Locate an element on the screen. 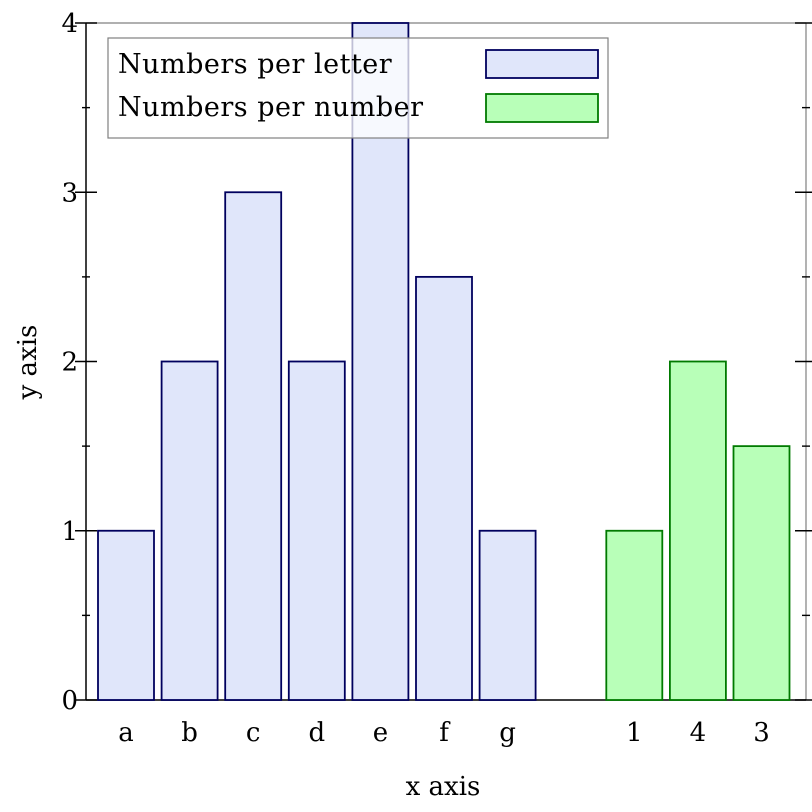 The image size is (812, 812). x-axis-ticks: a b c d e f g 1 4 3 is located at coordinates (444, 733).